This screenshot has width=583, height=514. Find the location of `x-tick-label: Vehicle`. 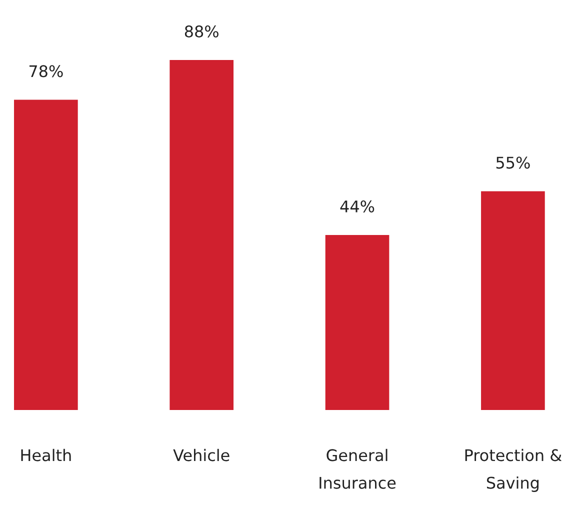

x-tick-label: Vehicle is located at coordinates (201, 455).